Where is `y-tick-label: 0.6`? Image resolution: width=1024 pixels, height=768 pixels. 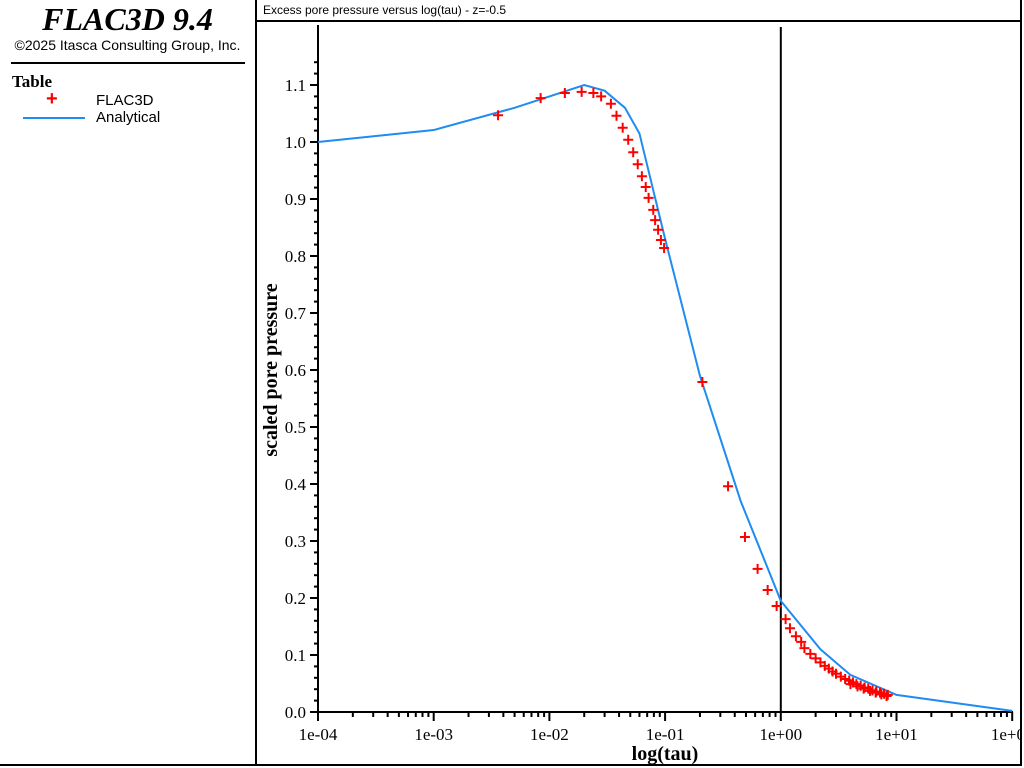
y-tick-label: 0.6 is located at coordinates (295, 370).